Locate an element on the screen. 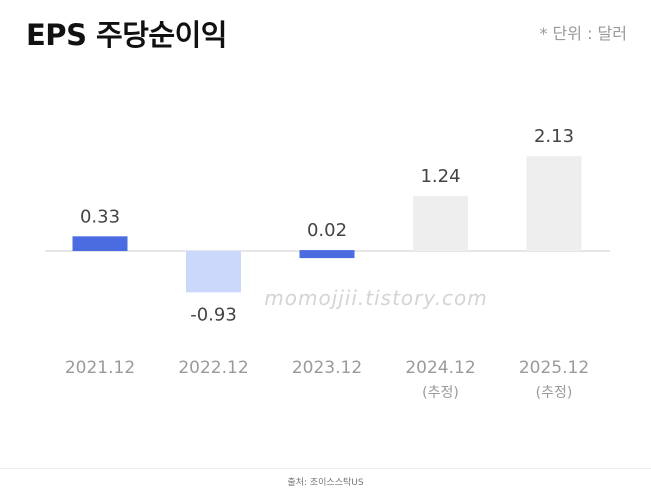 This screenshot has height=500, width=651. value-label-2022.12: -0.93 is located at coordinates (213, 314).